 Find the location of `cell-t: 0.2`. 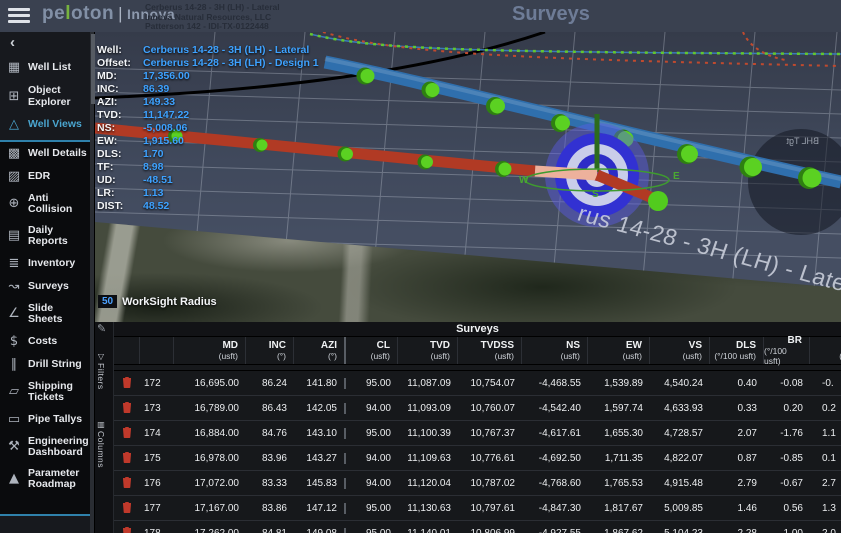

cell-t: 0.2 is located at coordinates (829, 408).